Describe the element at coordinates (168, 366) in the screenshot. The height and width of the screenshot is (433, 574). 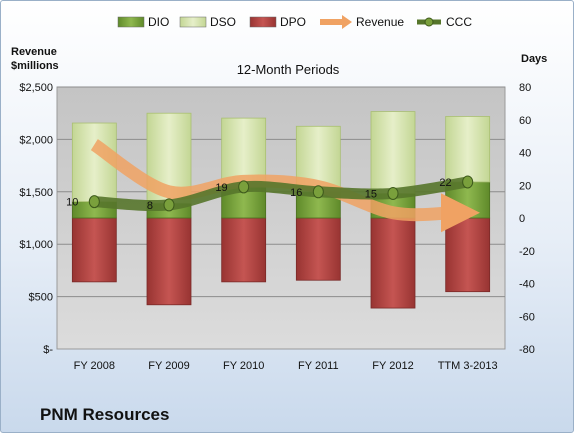
I see `x-tick-label: FY 2009` at that location.